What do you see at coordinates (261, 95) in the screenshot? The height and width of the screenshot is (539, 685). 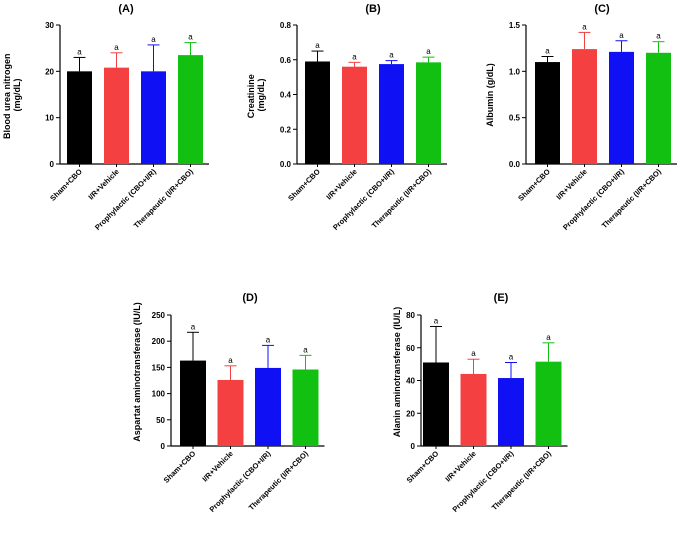 I see `panel-b-y-axis-label-line-2: (mg/dL)` at bounding box center [261, 95].